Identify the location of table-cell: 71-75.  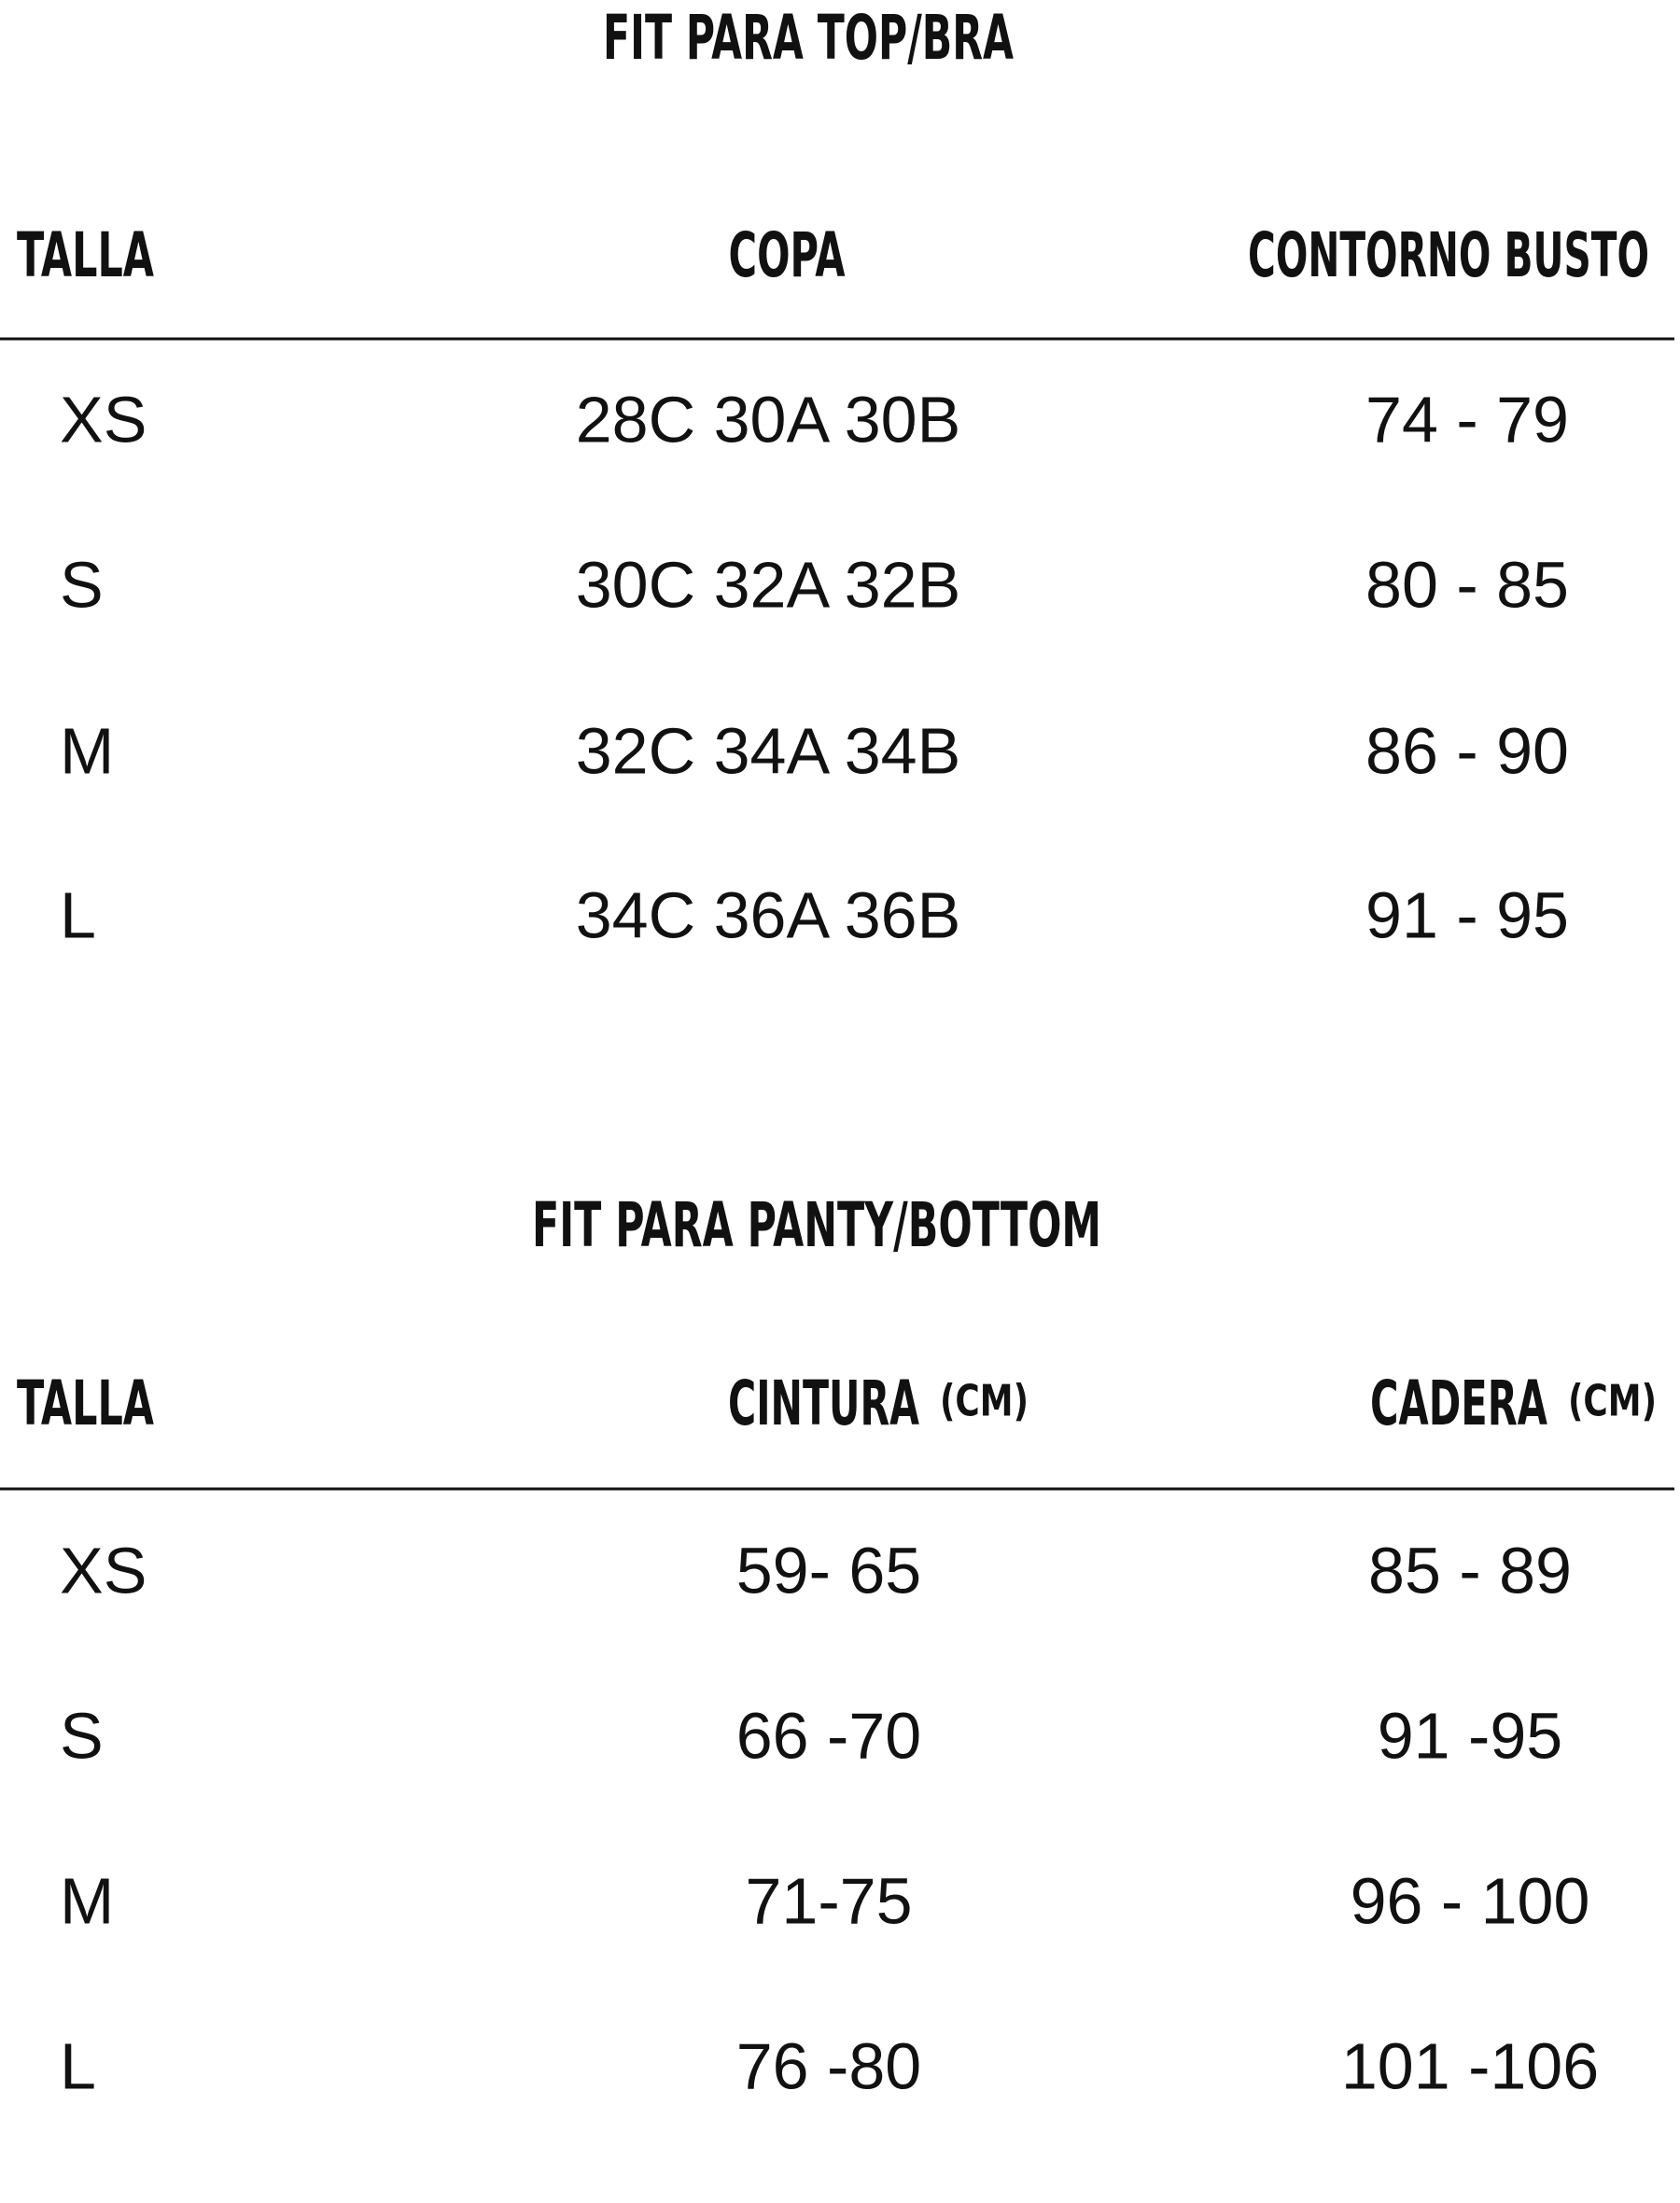
(828, 1901).